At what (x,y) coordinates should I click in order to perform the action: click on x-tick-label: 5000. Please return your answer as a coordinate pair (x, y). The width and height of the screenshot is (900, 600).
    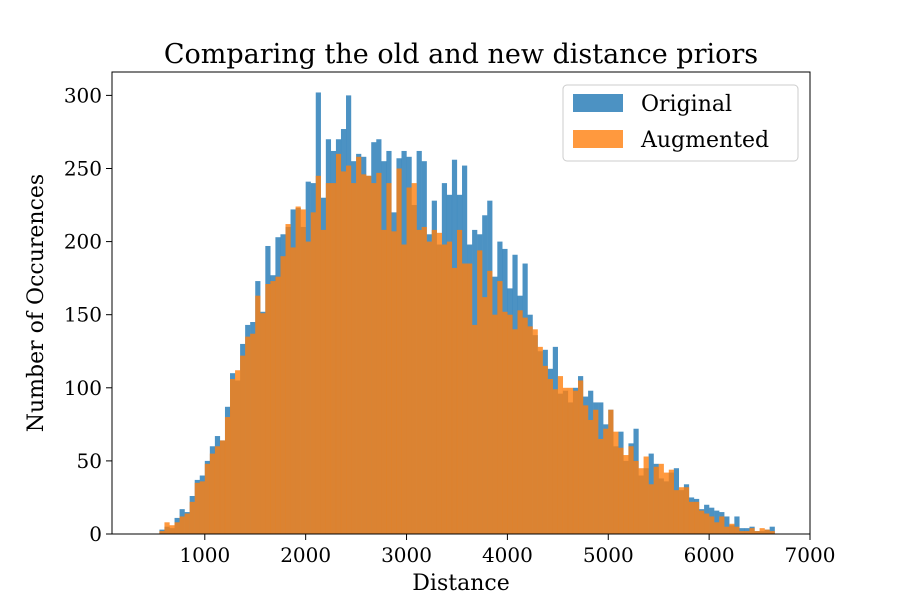
    Looking at the image, I should click on (608, 555).